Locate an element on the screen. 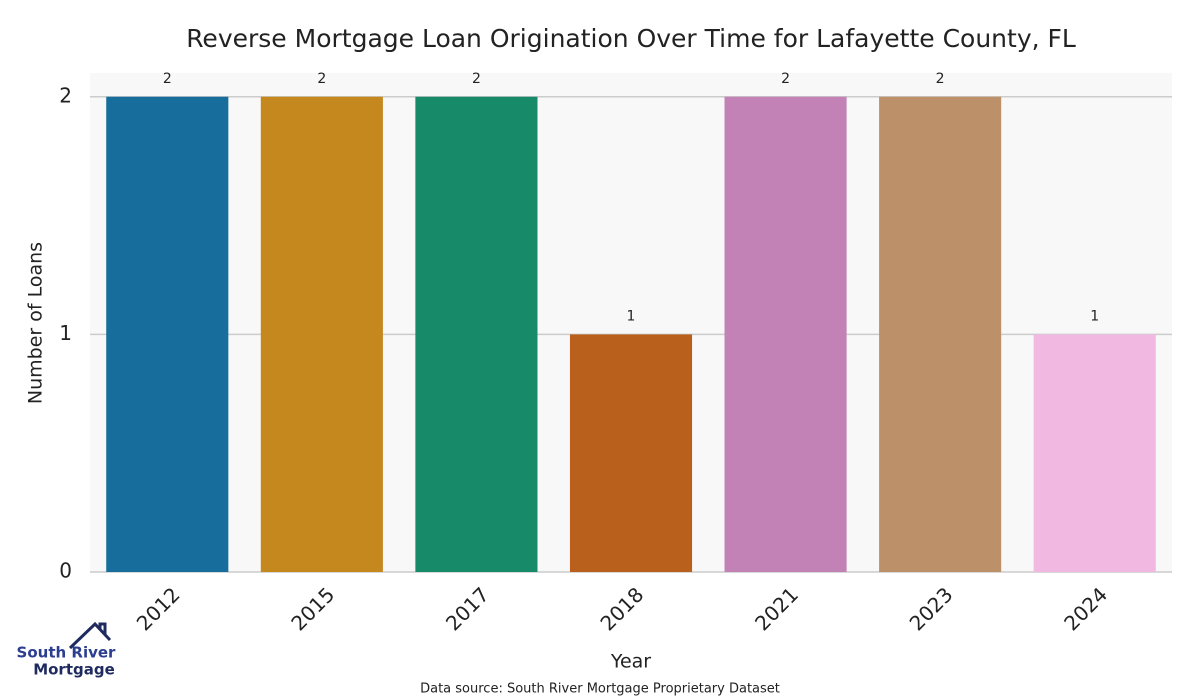 The width and height of the screenshot is (1200, 700). x-tick-label: 2024 is located at coordinates (1085, 608).